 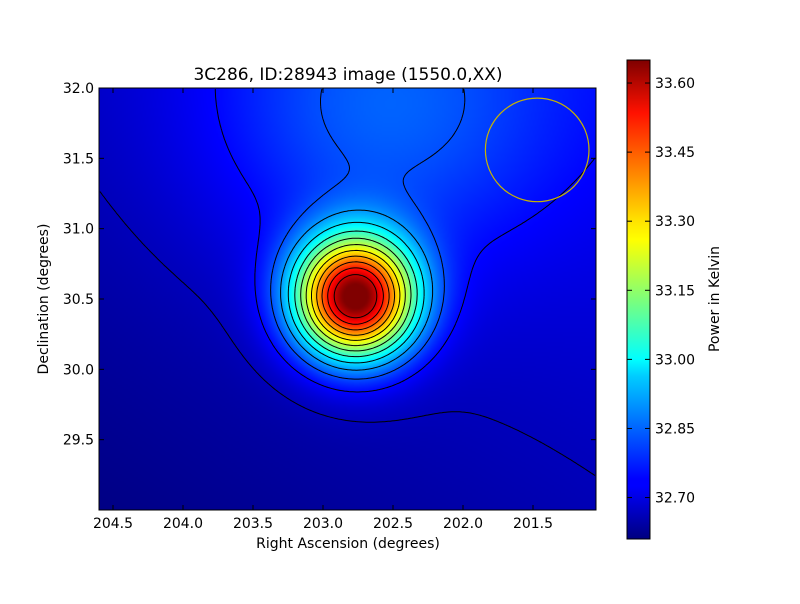 I want to click on y-axis-label: Declination (degrees), so click(x=44, y=299).